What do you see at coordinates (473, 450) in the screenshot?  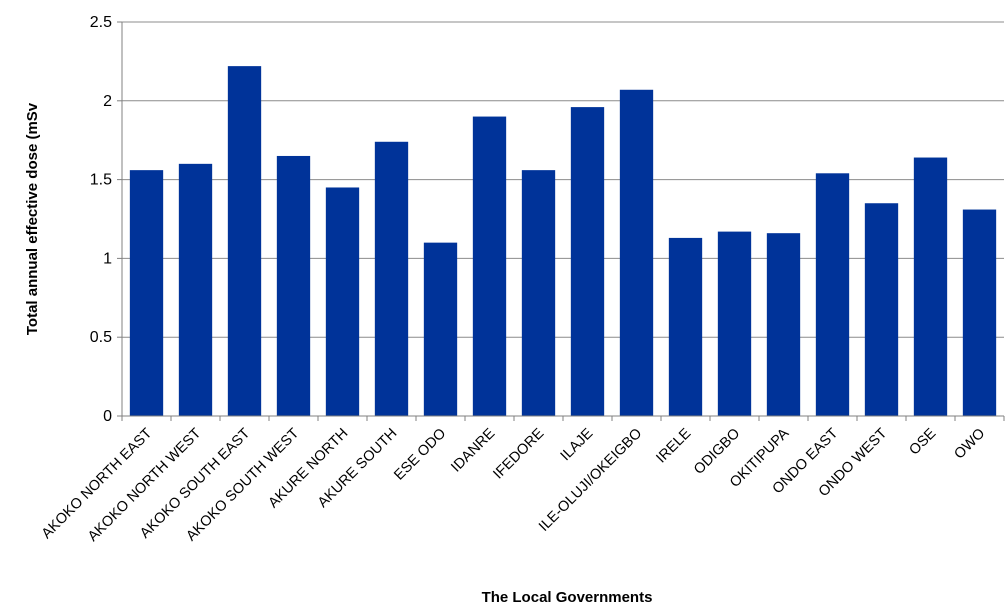 I see `x-tick-label: IDANRE` at bounding box center [473, 450].